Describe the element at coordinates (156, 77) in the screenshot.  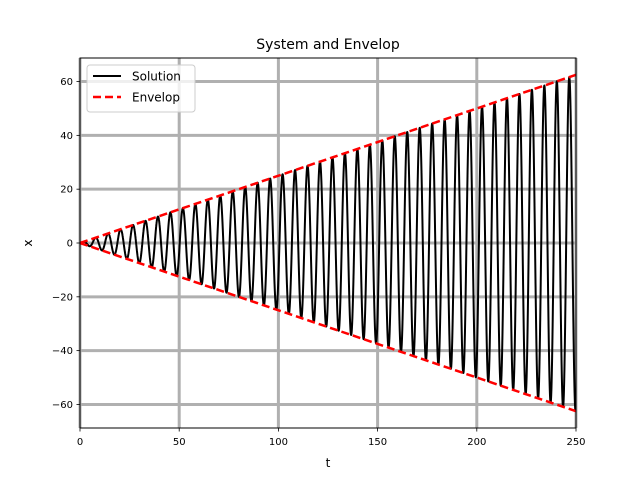
I see `legend-label-solution: Solution` at that location.